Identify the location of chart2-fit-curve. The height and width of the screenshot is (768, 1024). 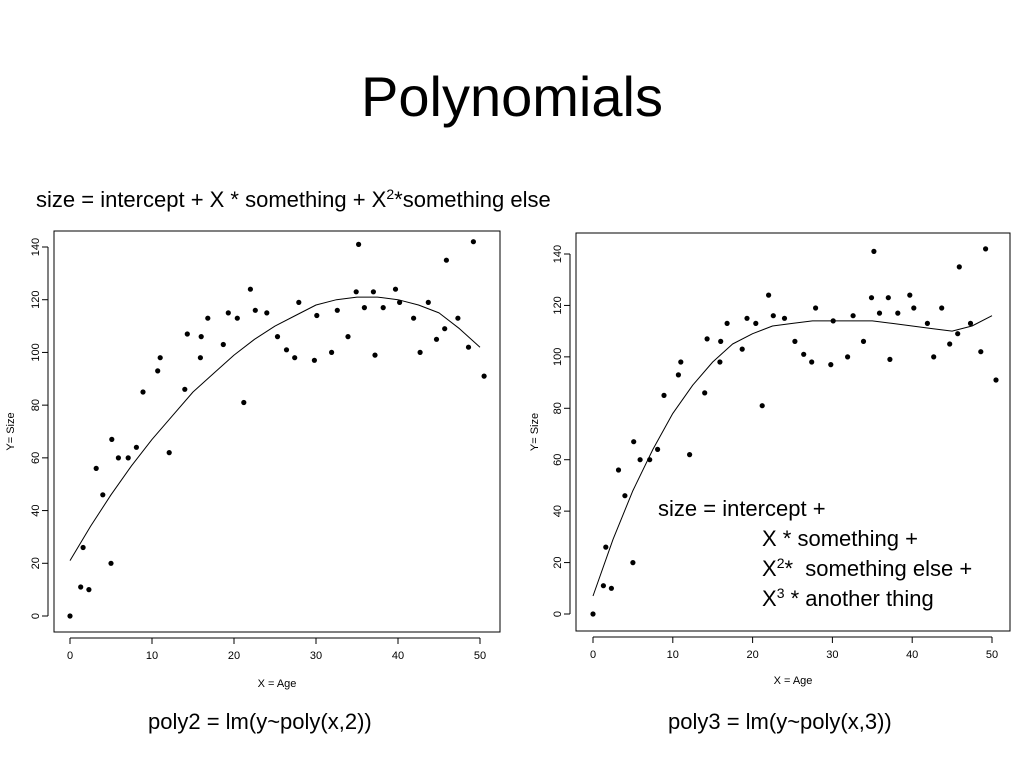
(792, 456).